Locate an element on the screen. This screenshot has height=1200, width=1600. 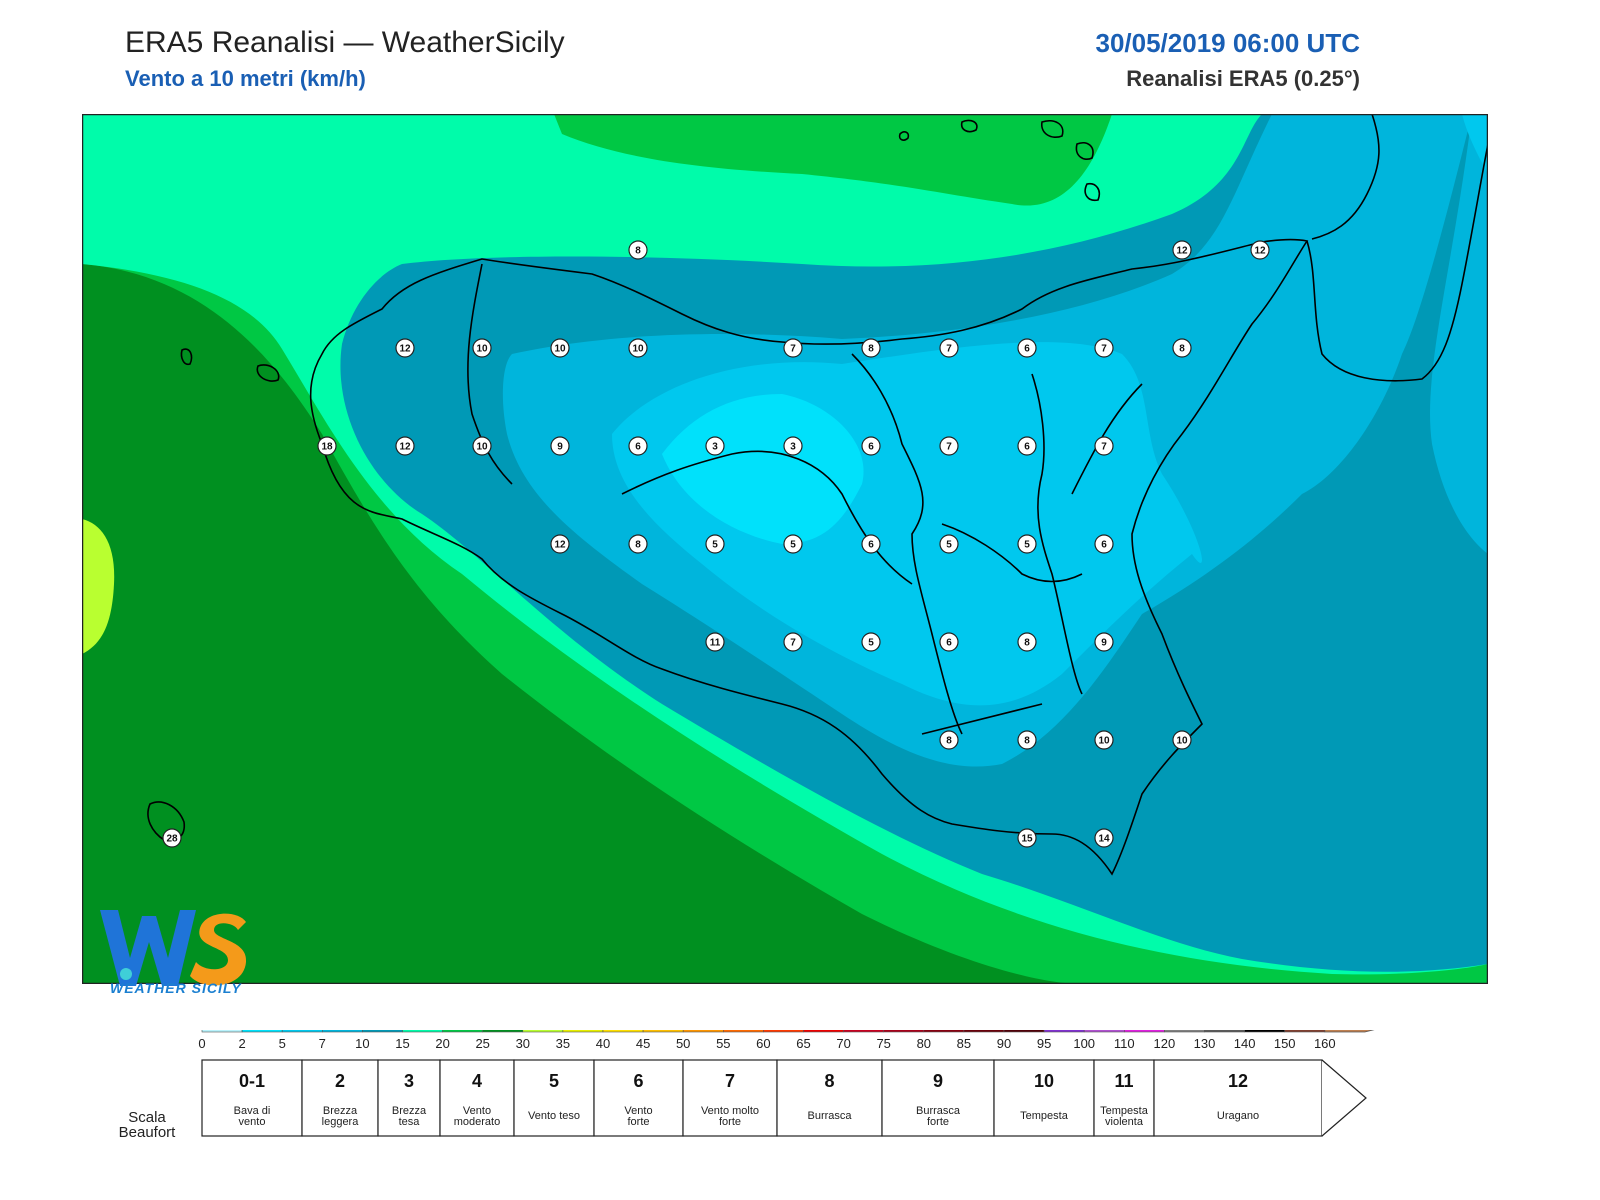
beaufort-description: Burrasca is located at coordinates (829, 1116).